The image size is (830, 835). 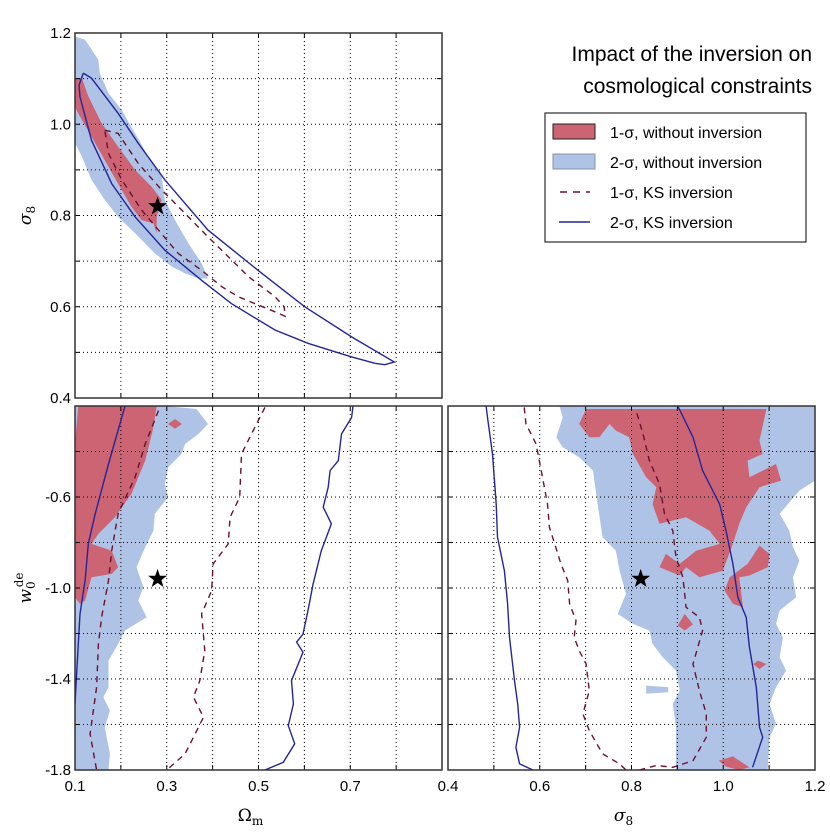 What do you see at coordinates (815, 786) in the screenshot?
I see `x-tick-label: 1.2` at bounding box center [815, 786].